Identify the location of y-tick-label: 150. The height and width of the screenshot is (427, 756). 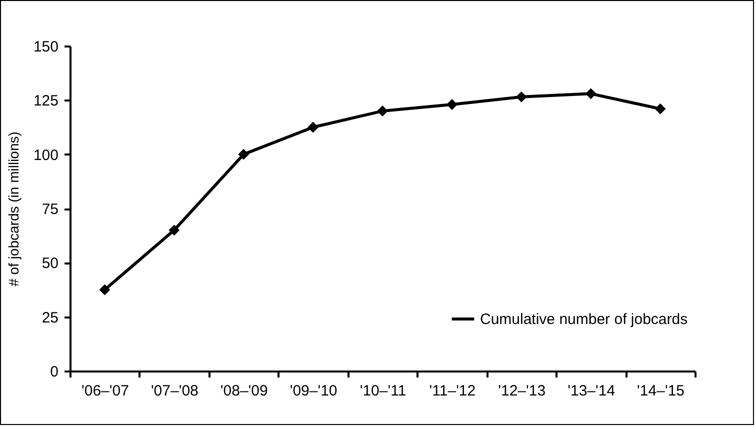
(45, 47).